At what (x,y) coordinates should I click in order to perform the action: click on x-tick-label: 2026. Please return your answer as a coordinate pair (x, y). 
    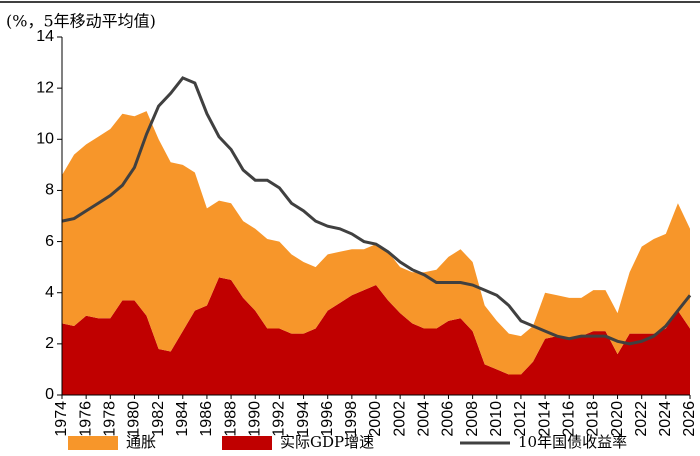
    Looking at the image, I should click on (689, 419).